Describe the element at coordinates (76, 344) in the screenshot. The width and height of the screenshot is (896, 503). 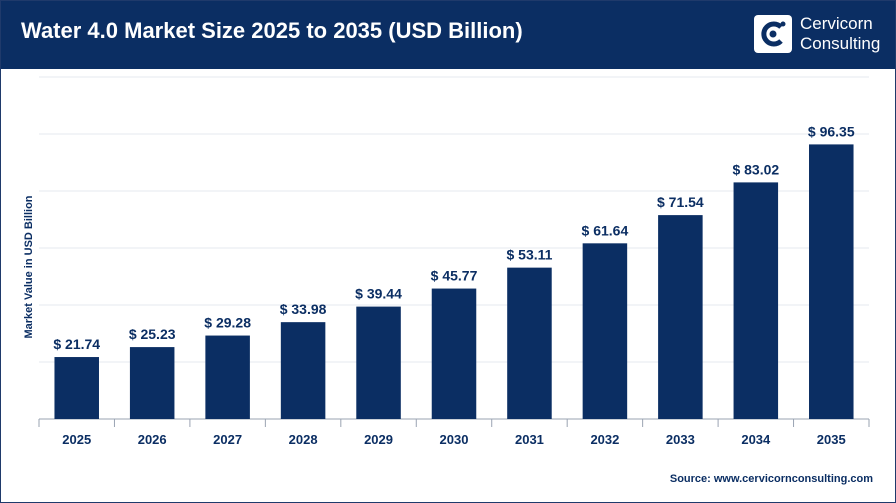
I see `data-label: $ 21.74` at that location.